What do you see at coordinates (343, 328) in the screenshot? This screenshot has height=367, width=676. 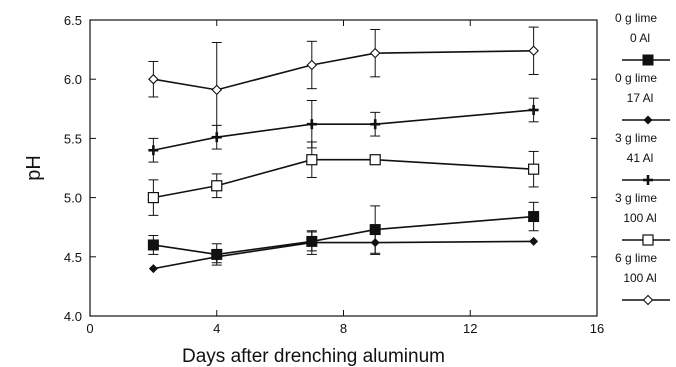 I see `x-tick-label: 8` at bounding box center [343, 328].